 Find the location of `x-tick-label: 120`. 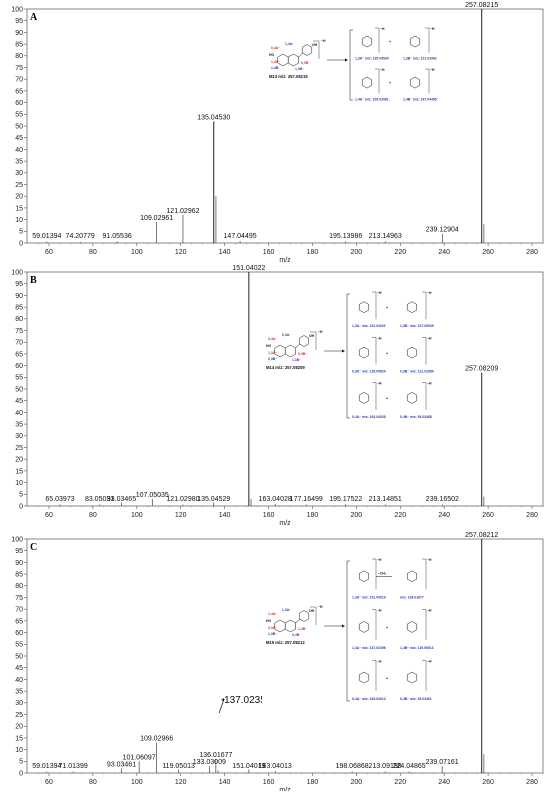

x-tick-label: 120 is located at coordinates (181, 782).